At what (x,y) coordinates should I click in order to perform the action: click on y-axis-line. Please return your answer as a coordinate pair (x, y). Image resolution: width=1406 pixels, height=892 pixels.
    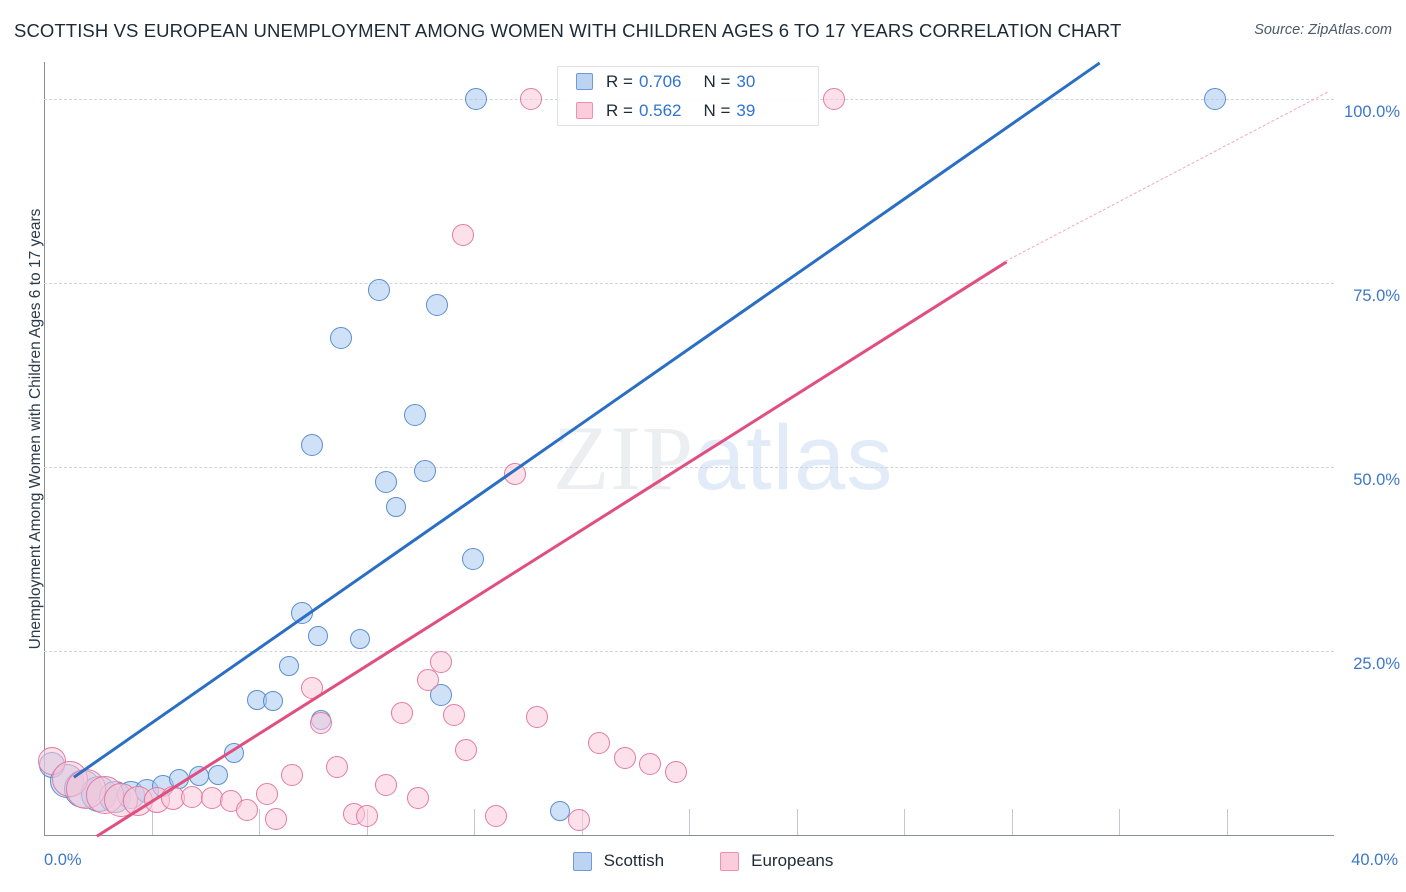
    Looking at the image, I should click on (44, 448).